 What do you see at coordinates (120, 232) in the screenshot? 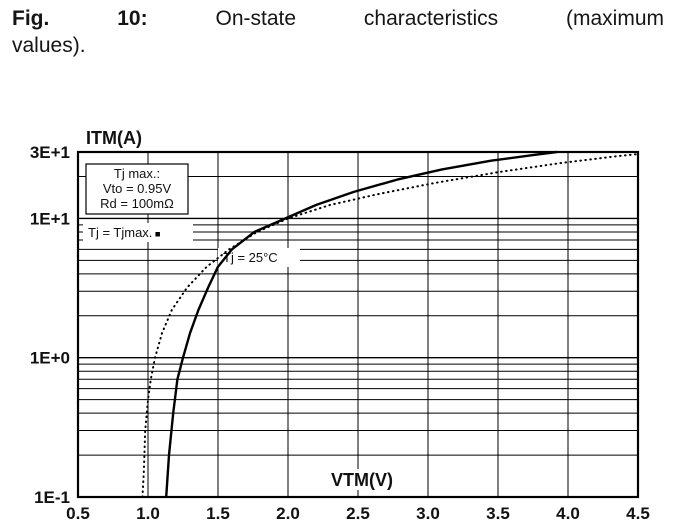
I see `annotation-text: Tj = Tjmax.` at bounding box center [120, 232].